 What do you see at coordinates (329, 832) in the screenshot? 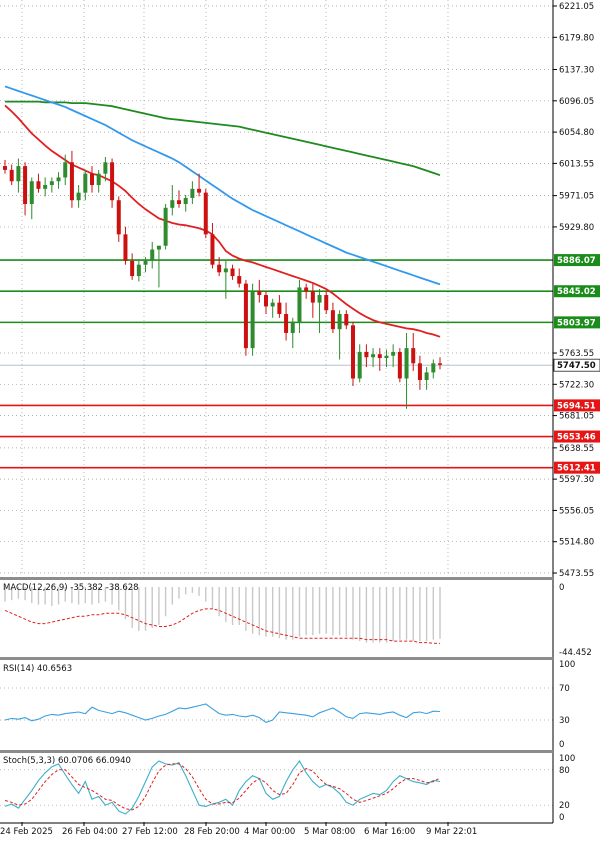
I see `time-tick-label: 5 Mar 08:00` at bounding box center [329, 832].